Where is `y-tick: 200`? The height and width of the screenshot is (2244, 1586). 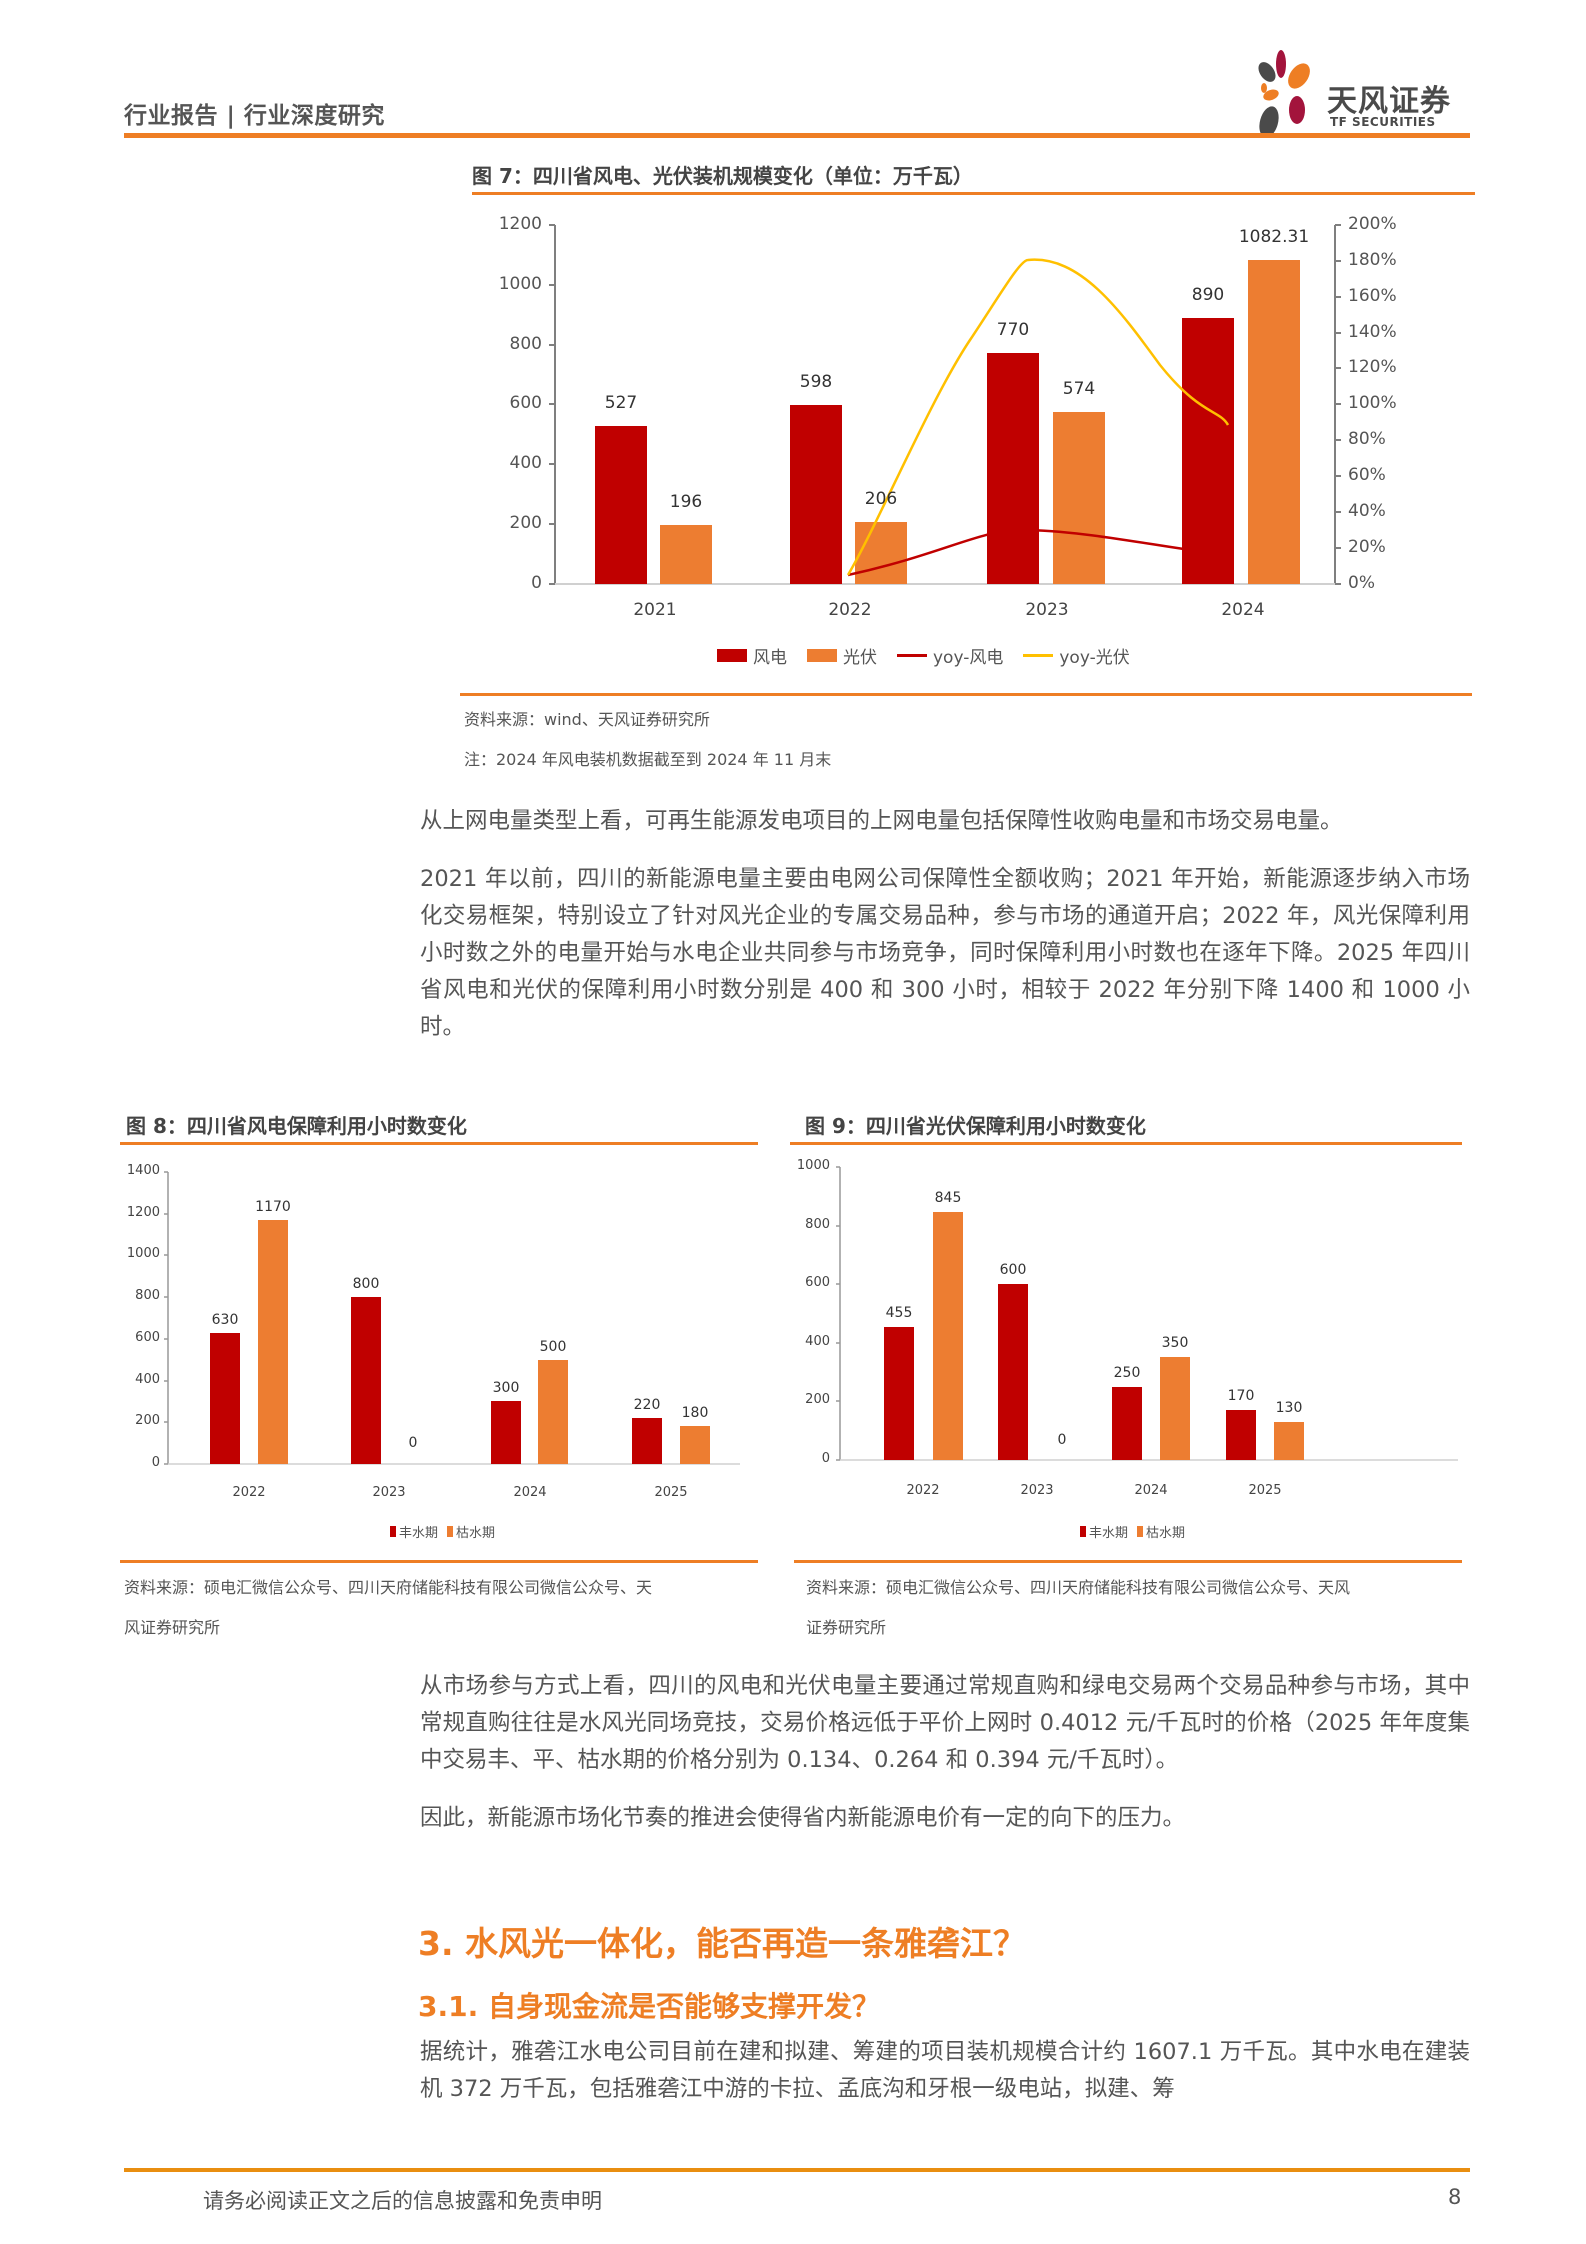
y-tick: 200 is located at coordinates (817, 1399).